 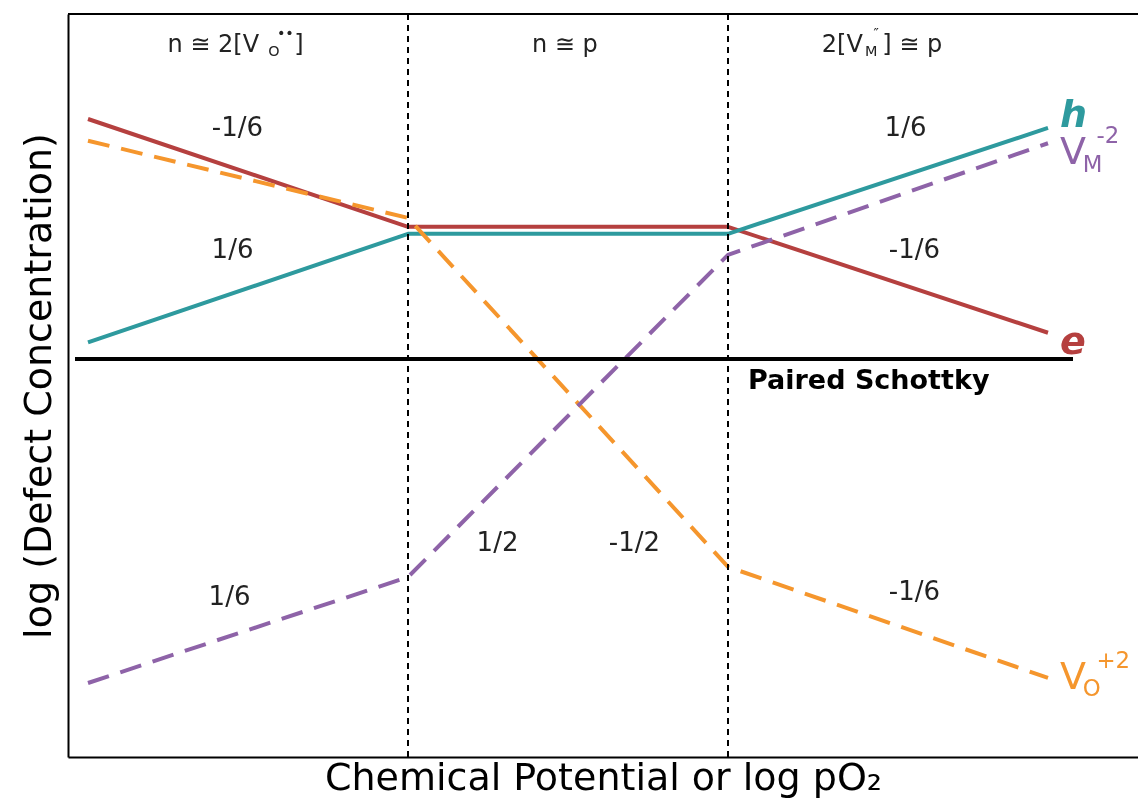 What do you see at coordinates (869, 379) in the screenshot?
I see `ref-line-label: Paired Schottky` at bounding box center [869, 379].